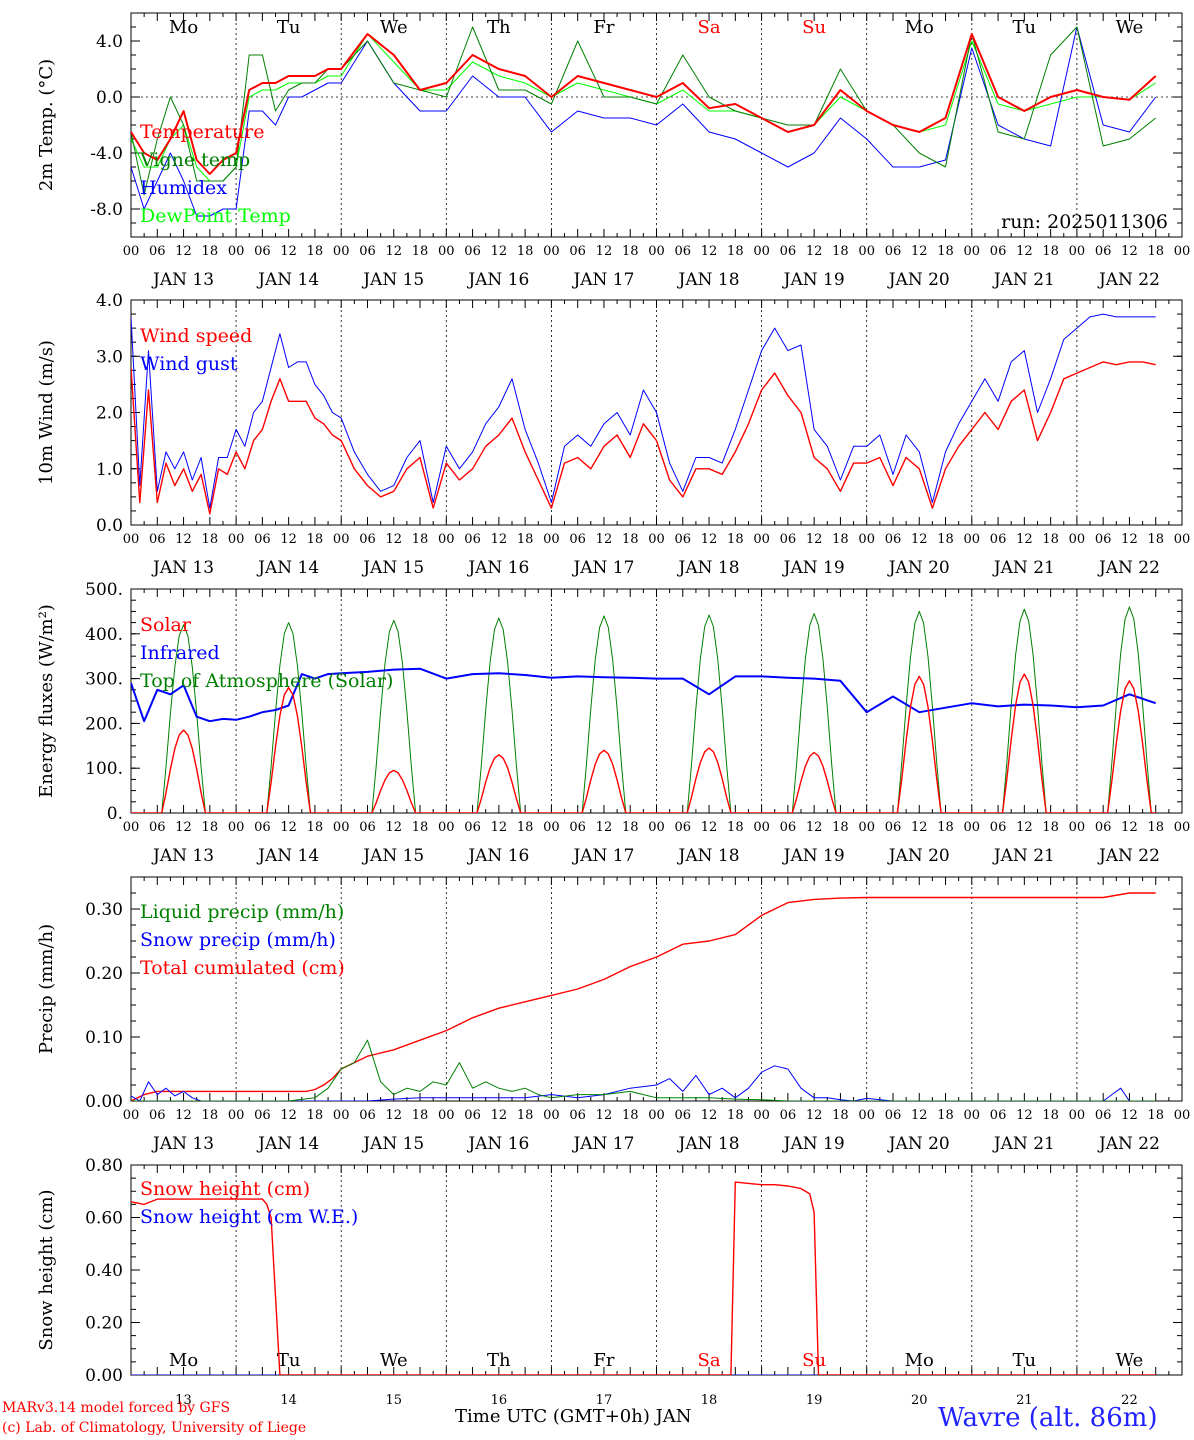 Image resolution: width=1194 pixels, height=1440 pixels. What do you see at coordinates (287, 568) in the screenshot?
I see `date-label: JAN 14` at bounding box center [287, 568].